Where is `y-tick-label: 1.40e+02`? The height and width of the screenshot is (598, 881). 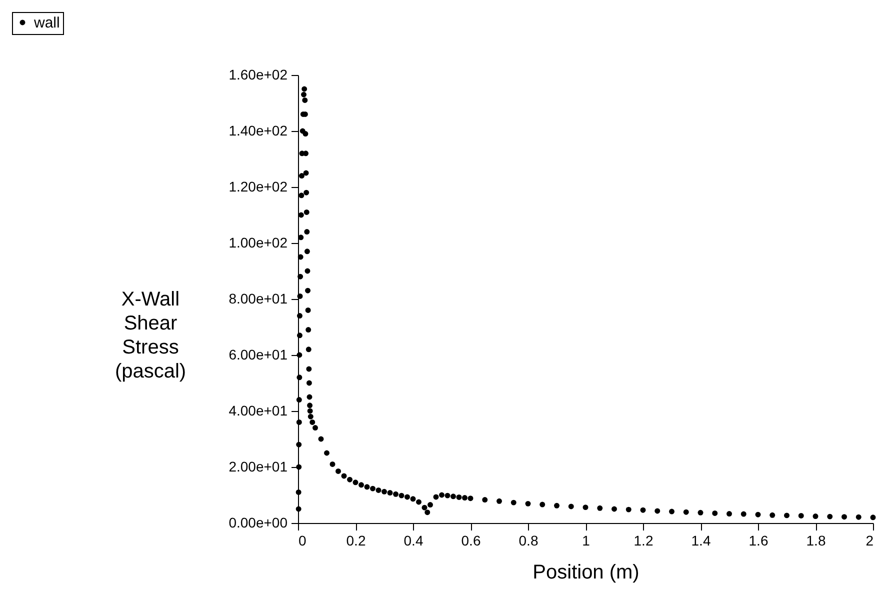 y-tick-label: 1.40e+02 is located at coordinates (258, 130).